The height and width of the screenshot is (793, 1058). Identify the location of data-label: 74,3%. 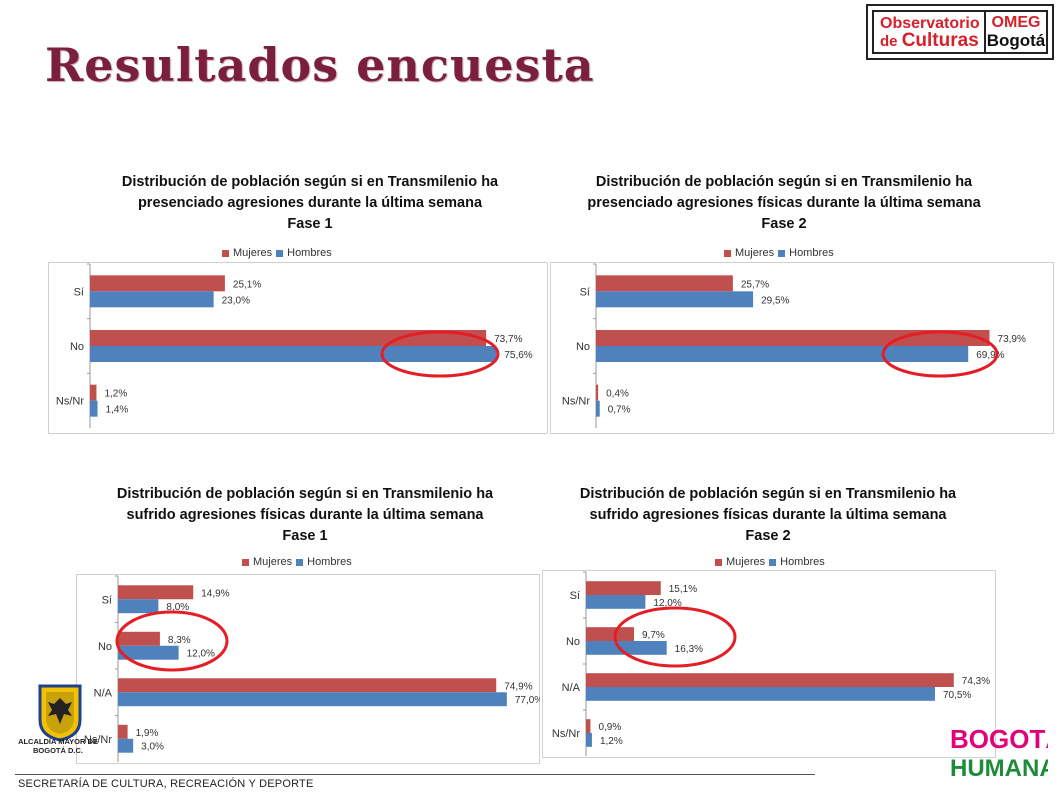
(976, 681).